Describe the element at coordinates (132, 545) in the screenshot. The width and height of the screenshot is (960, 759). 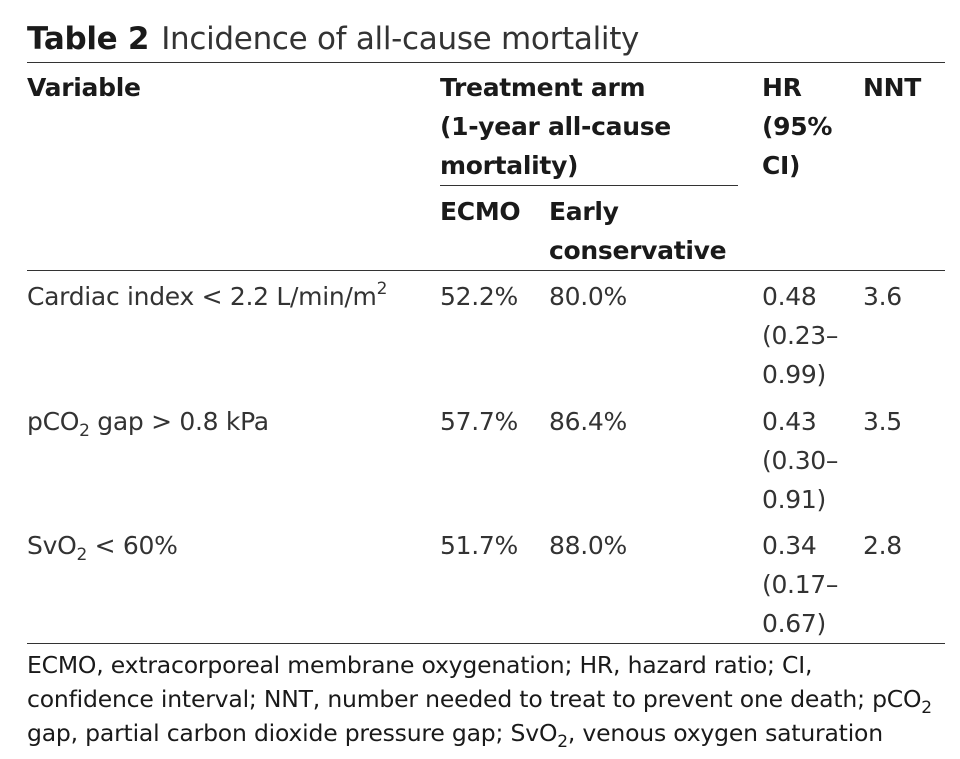
I see `row-variable-text: < 60%` at that location.